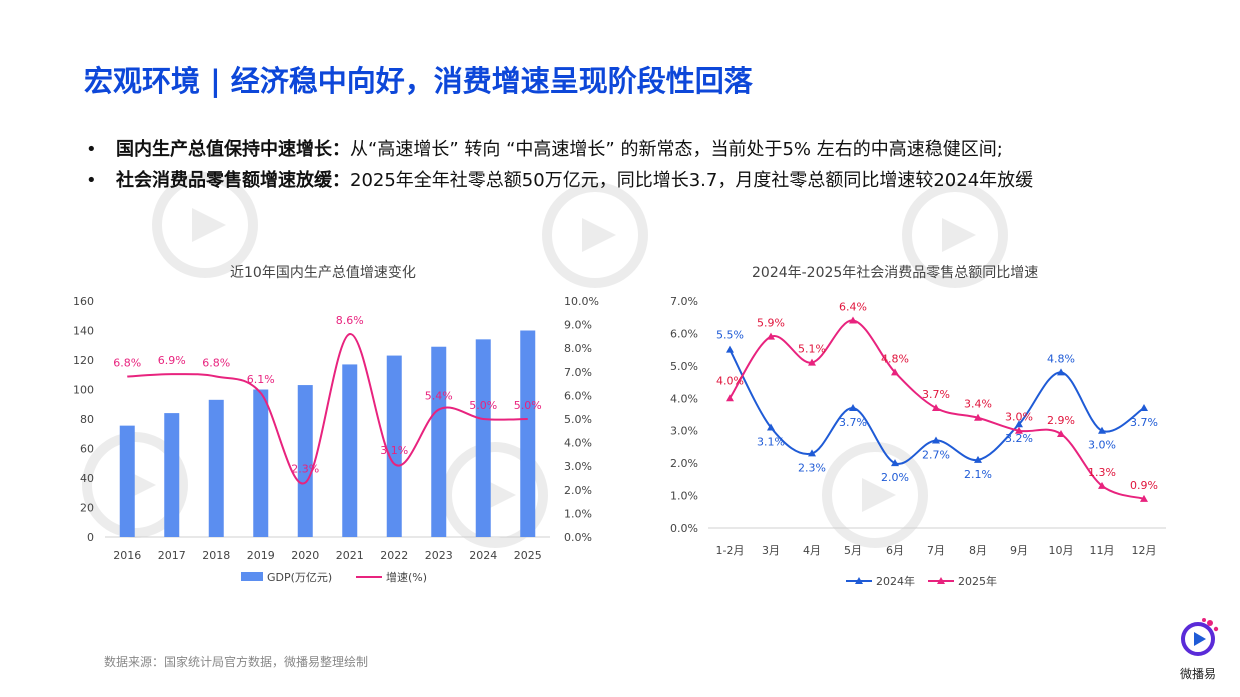 The image size is (1240, 697). I want to click on y-tick-label: 140, so click(83, 331).